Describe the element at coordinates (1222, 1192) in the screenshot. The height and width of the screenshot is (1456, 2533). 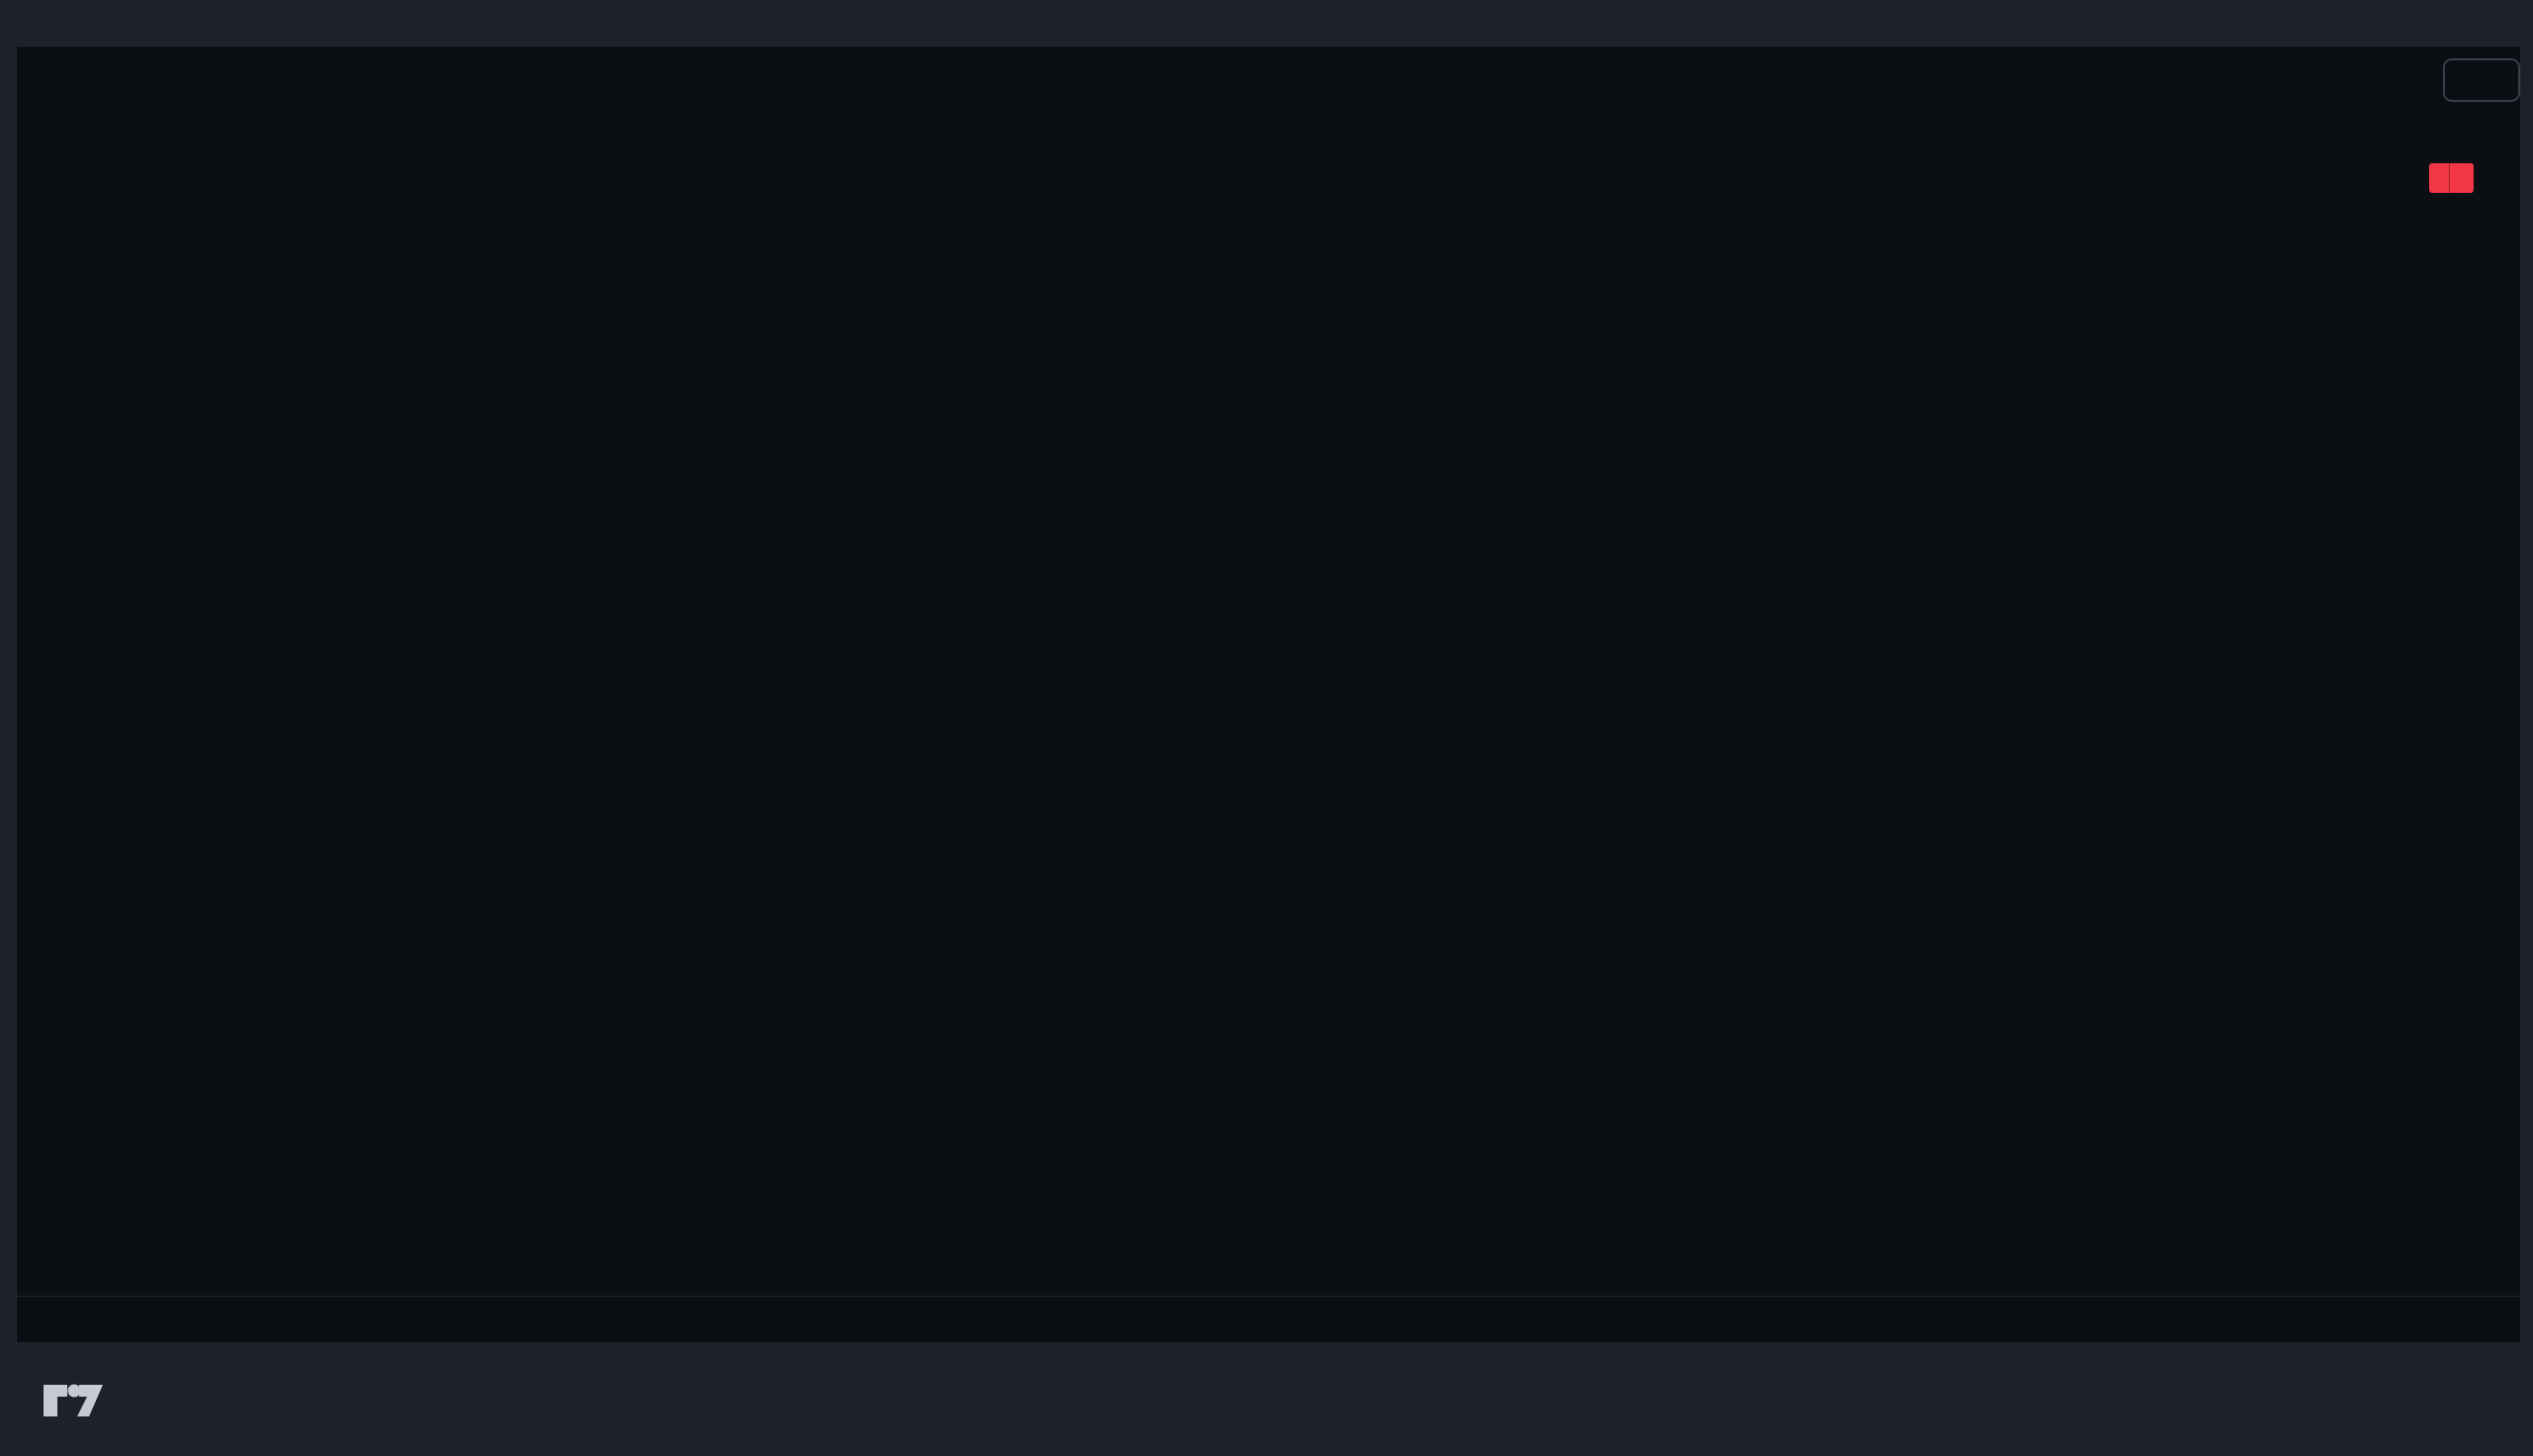
I see `macd-panel` at that location.